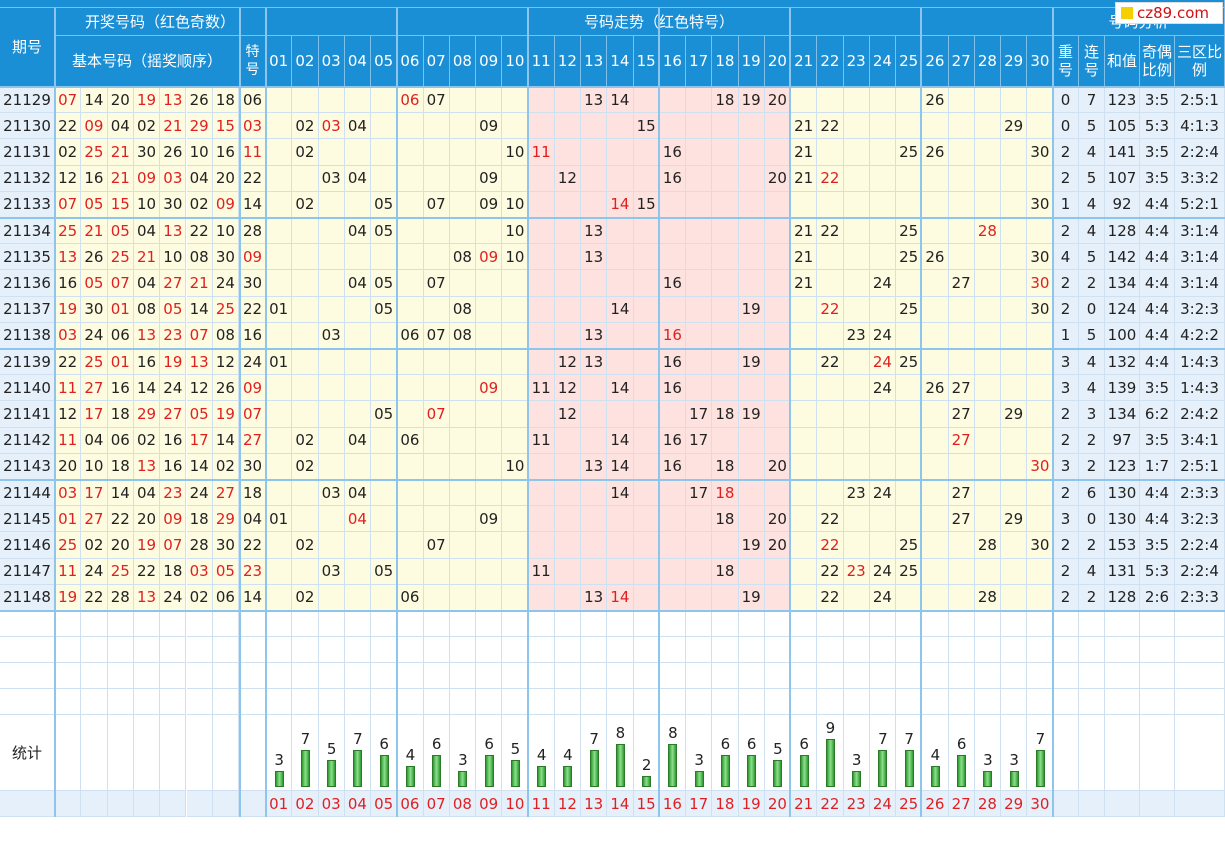  I want to click on count-label: 2, so click(646, 765).